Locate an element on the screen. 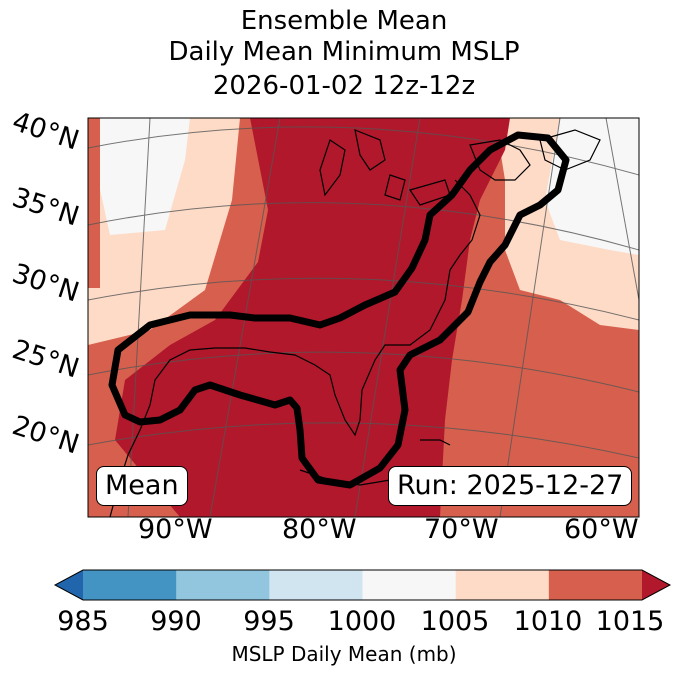 This screenshot has width=688, height=674. colorbar-outline is located at coordinates (362, 585).